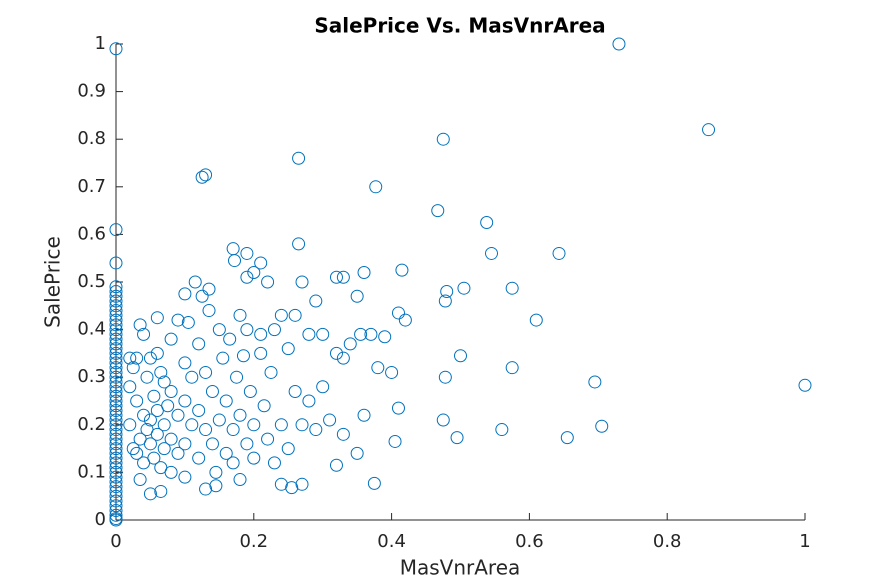 This screenshot has height=584, width=891. I want to click on y-tick-label: 0.9, so click(91, 91).